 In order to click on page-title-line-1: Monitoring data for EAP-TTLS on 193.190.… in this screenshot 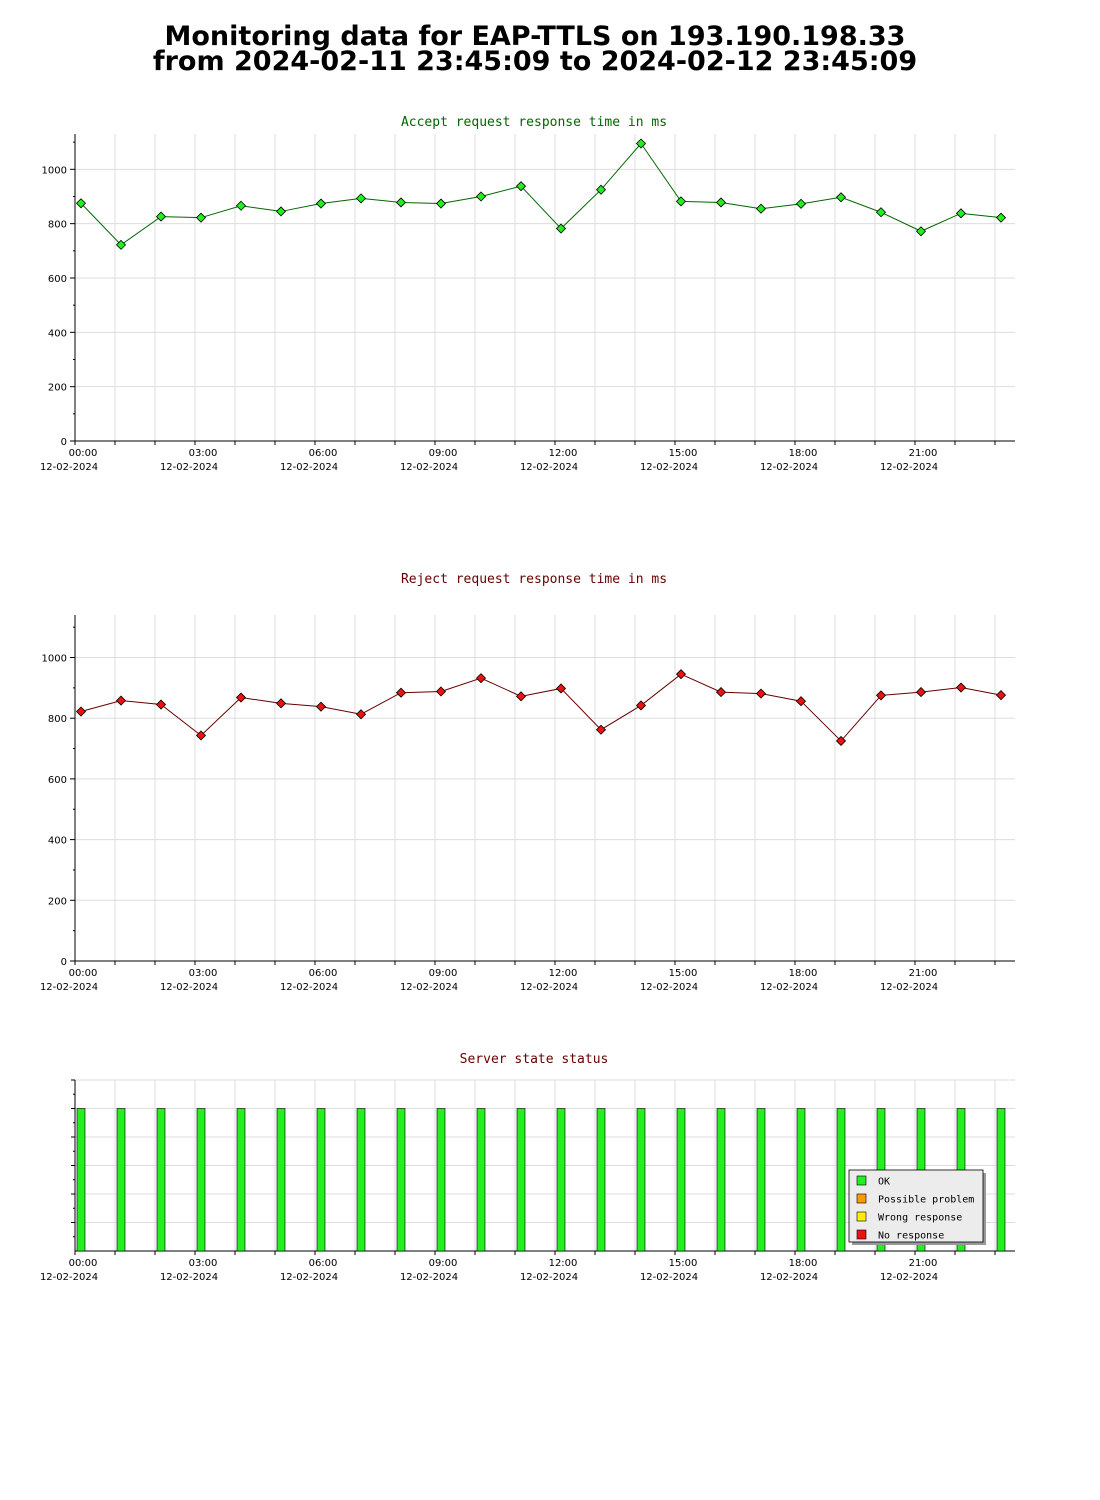, I will do `click(535, 36)`.